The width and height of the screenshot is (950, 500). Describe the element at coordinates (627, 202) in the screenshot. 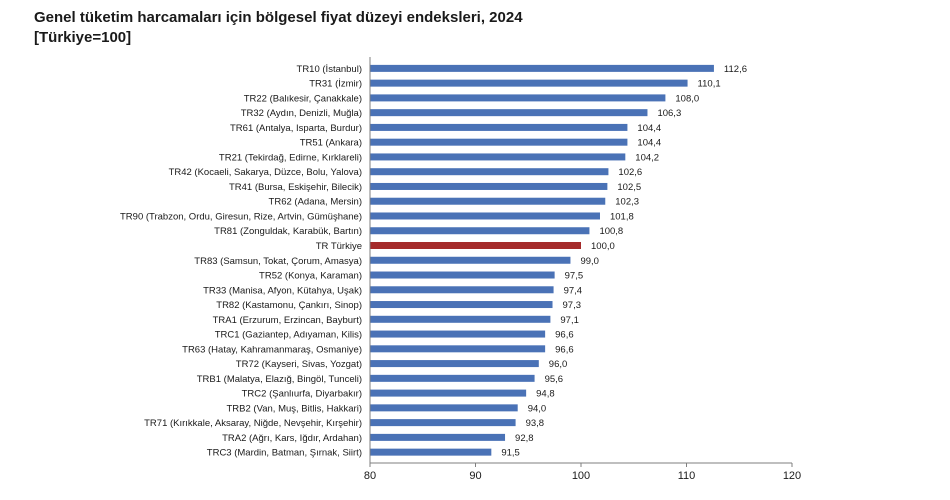

I see `value-label: 102,3` at that location.